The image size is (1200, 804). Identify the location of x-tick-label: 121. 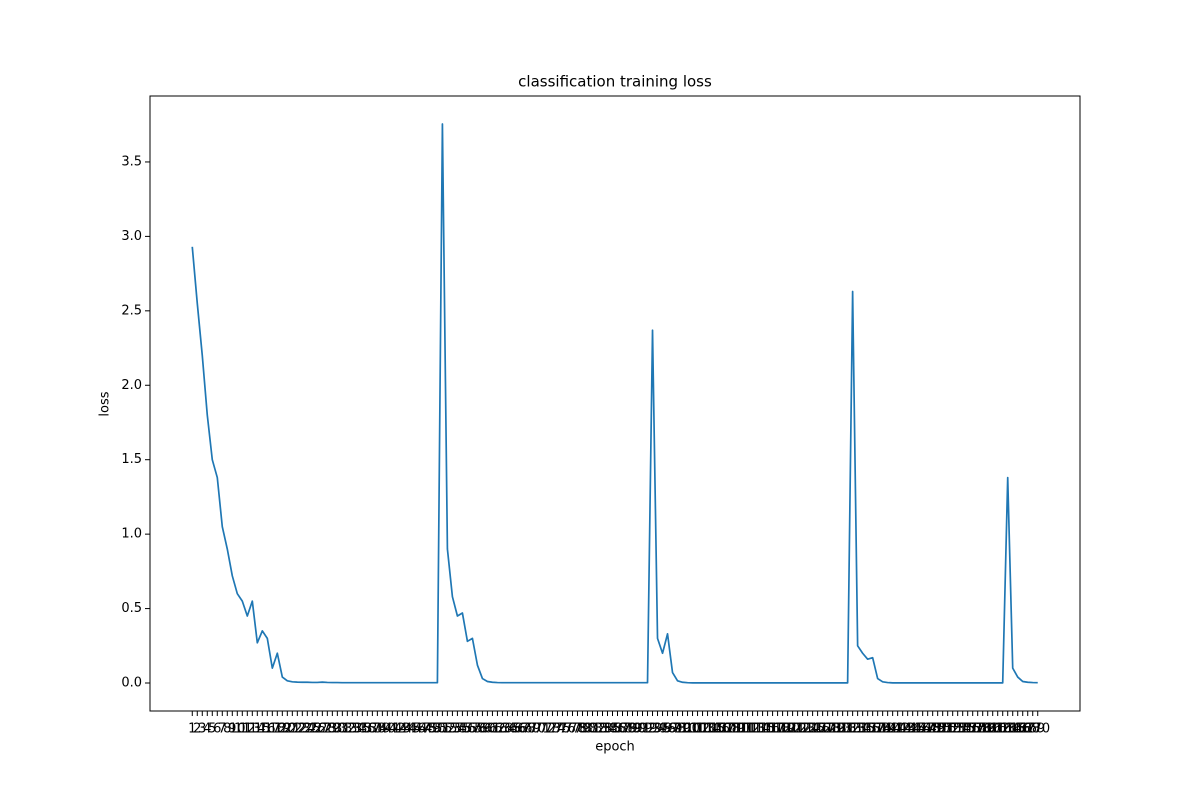
(792, 729).